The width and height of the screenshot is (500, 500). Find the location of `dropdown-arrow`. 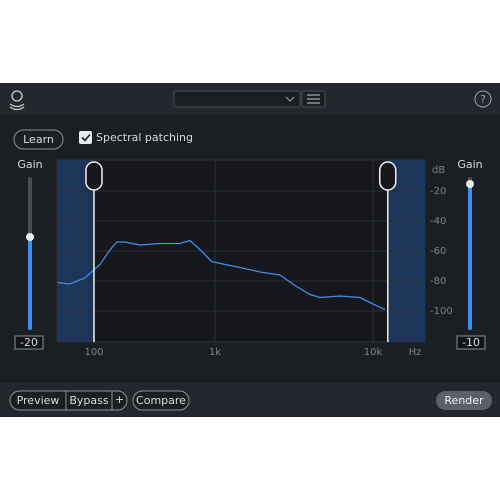

dropdown-arrow is located at coordinates (290, 99).